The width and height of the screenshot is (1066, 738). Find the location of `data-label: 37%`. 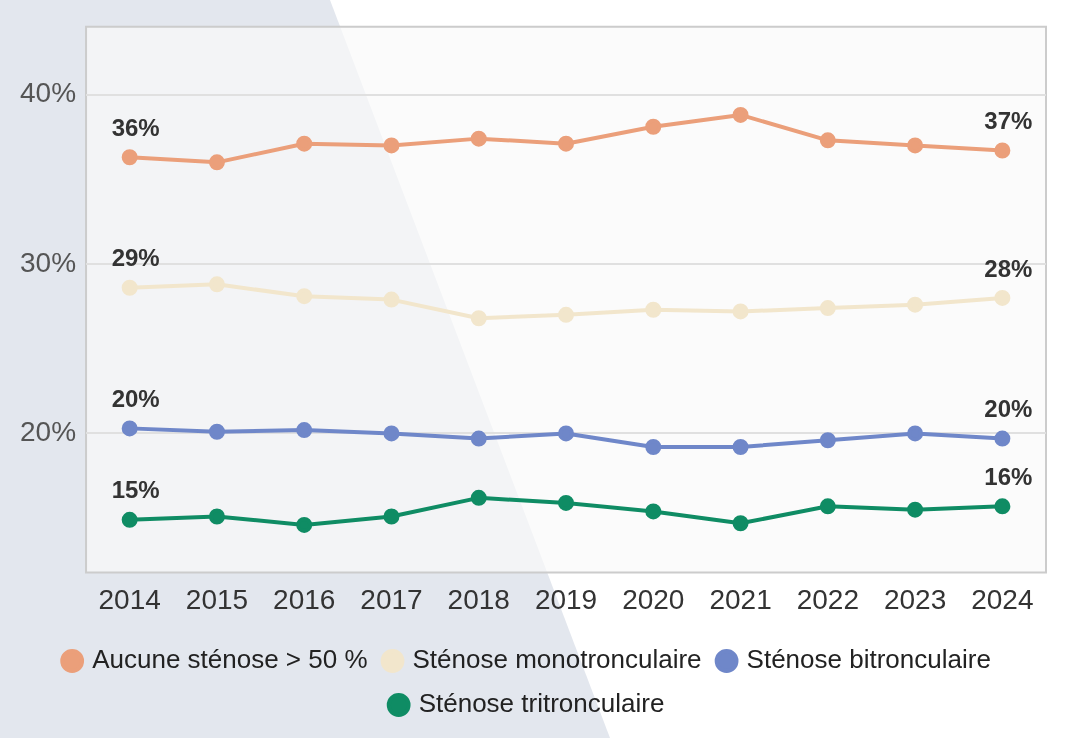

data-label: 37% is located at coordinates (1008, 121).